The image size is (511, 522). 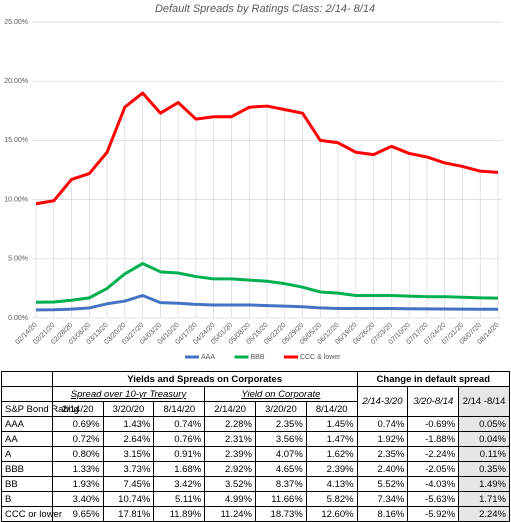 I want to click on cell: 5.82%, so click(x=331, y=499).